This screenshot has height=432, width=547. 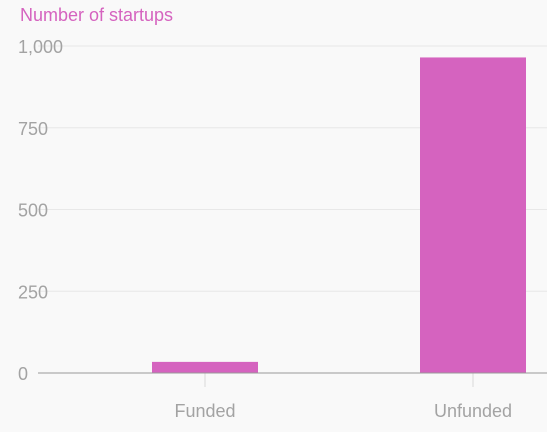 What do you see at coordinates (23, 374) in the screenshot?
I see `y-tick-label: 0` at bounding box center [23, 374].